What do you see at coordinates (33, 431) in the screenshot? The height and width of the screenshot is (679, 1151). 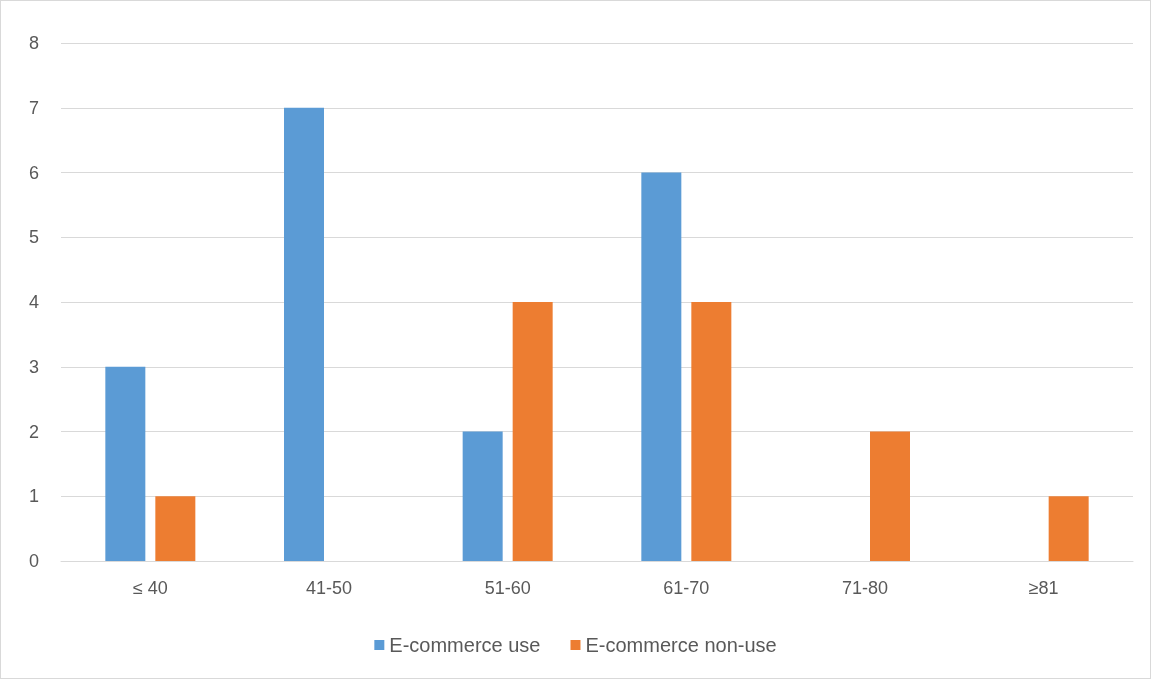 I see `y-tick-label: 2` at bounding box center [33, 431].